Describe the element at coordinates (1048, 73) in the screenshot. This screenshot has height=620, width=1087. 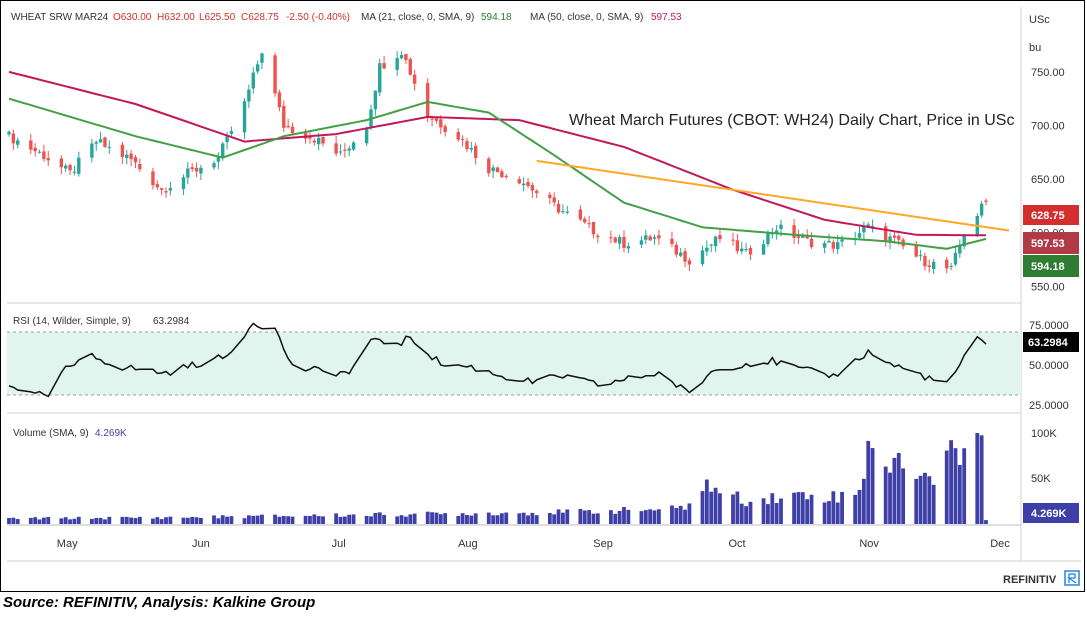
I see `price-tick-label: 750.00` at that location.